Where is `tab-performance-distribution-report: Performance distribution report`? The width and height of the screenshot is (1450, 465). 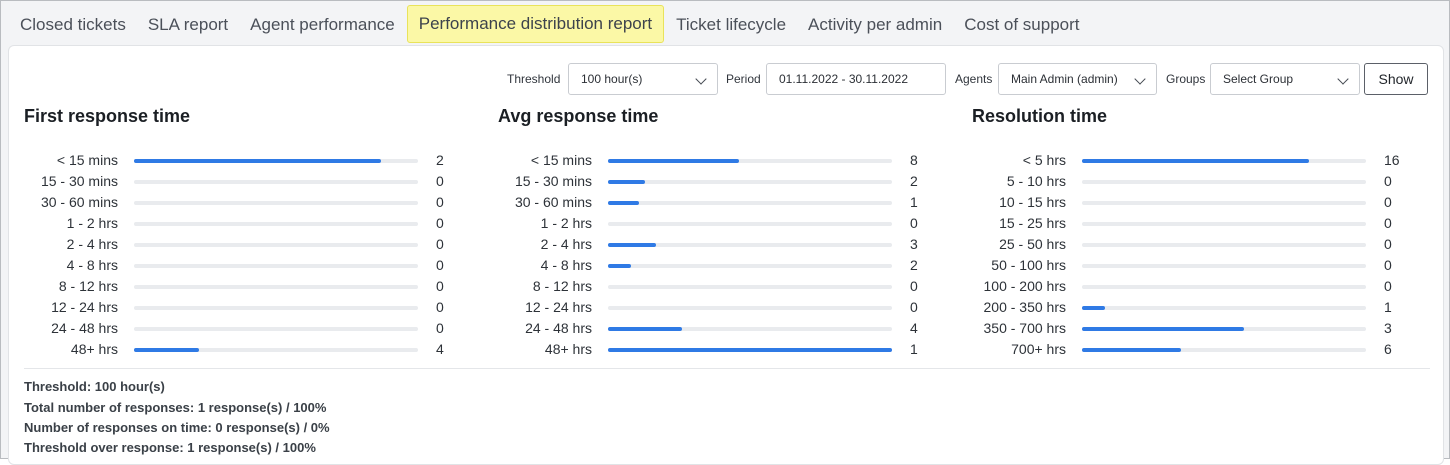
tab-performance-distribution-report: Performance distribution report is located at coordinates (535, 24).